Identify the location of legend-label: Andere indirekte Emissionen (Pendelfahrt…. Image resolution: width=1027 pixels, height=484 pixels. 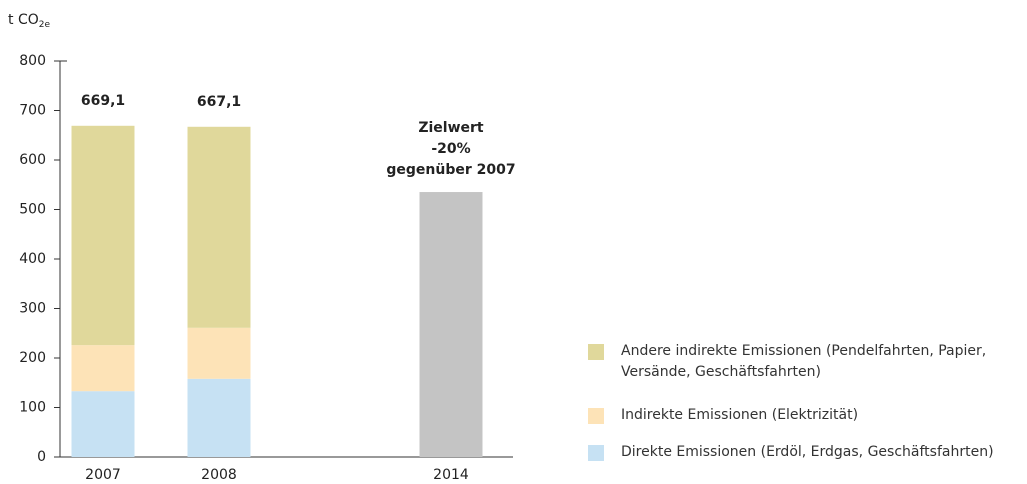
(804, 361).